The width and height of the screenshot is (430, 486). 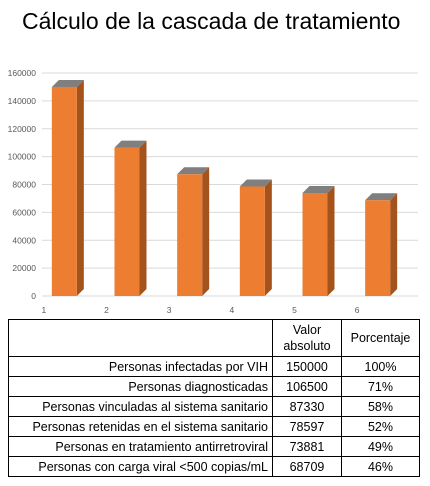 I want to click on y-tick-label: 0, so click(x=33, y=296).